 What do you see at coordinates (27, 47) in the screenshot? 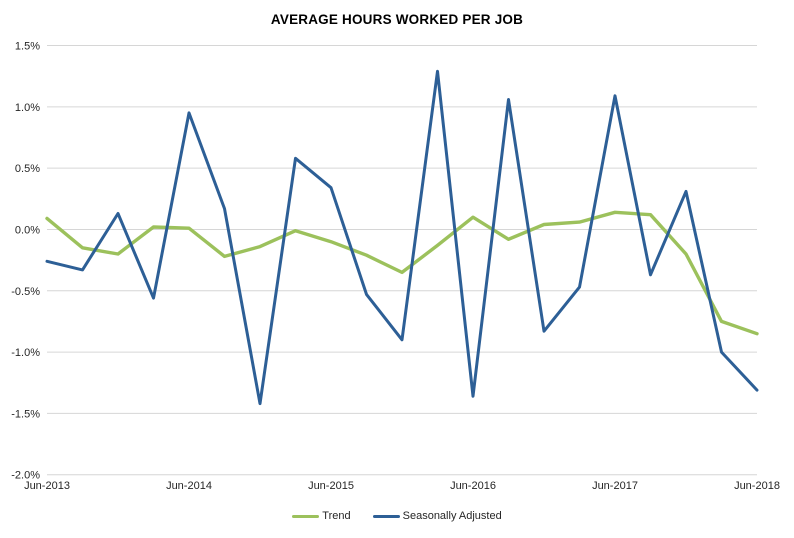
I see `y-tick-label: 1.5%` at bounding box center [27, 47].